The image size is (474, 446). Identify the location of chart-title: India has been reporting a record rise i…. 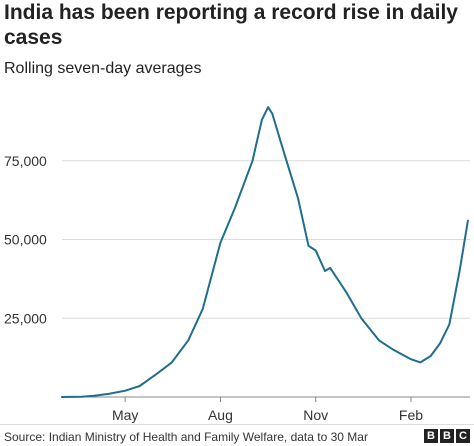
(231, 25).